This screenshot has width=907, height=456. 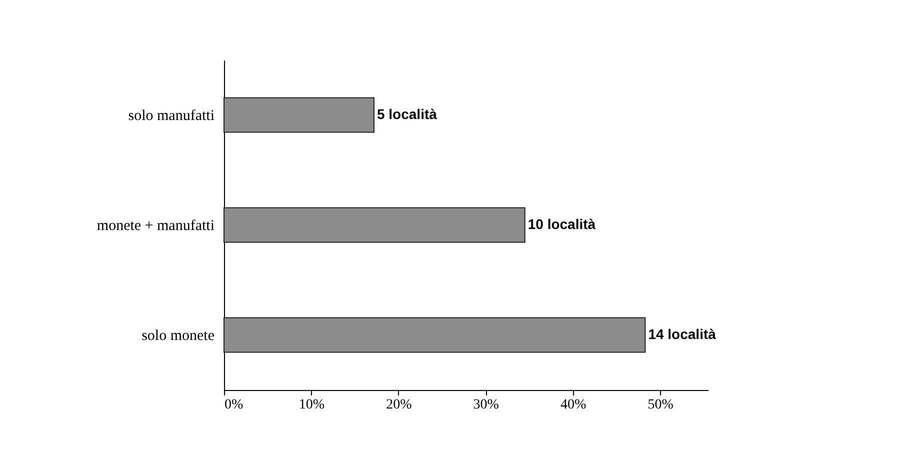 What do you see at coordinates (661, 405) in the screenshot?
I see `x-tick-label: 50%` at bounding box center [661, 405].